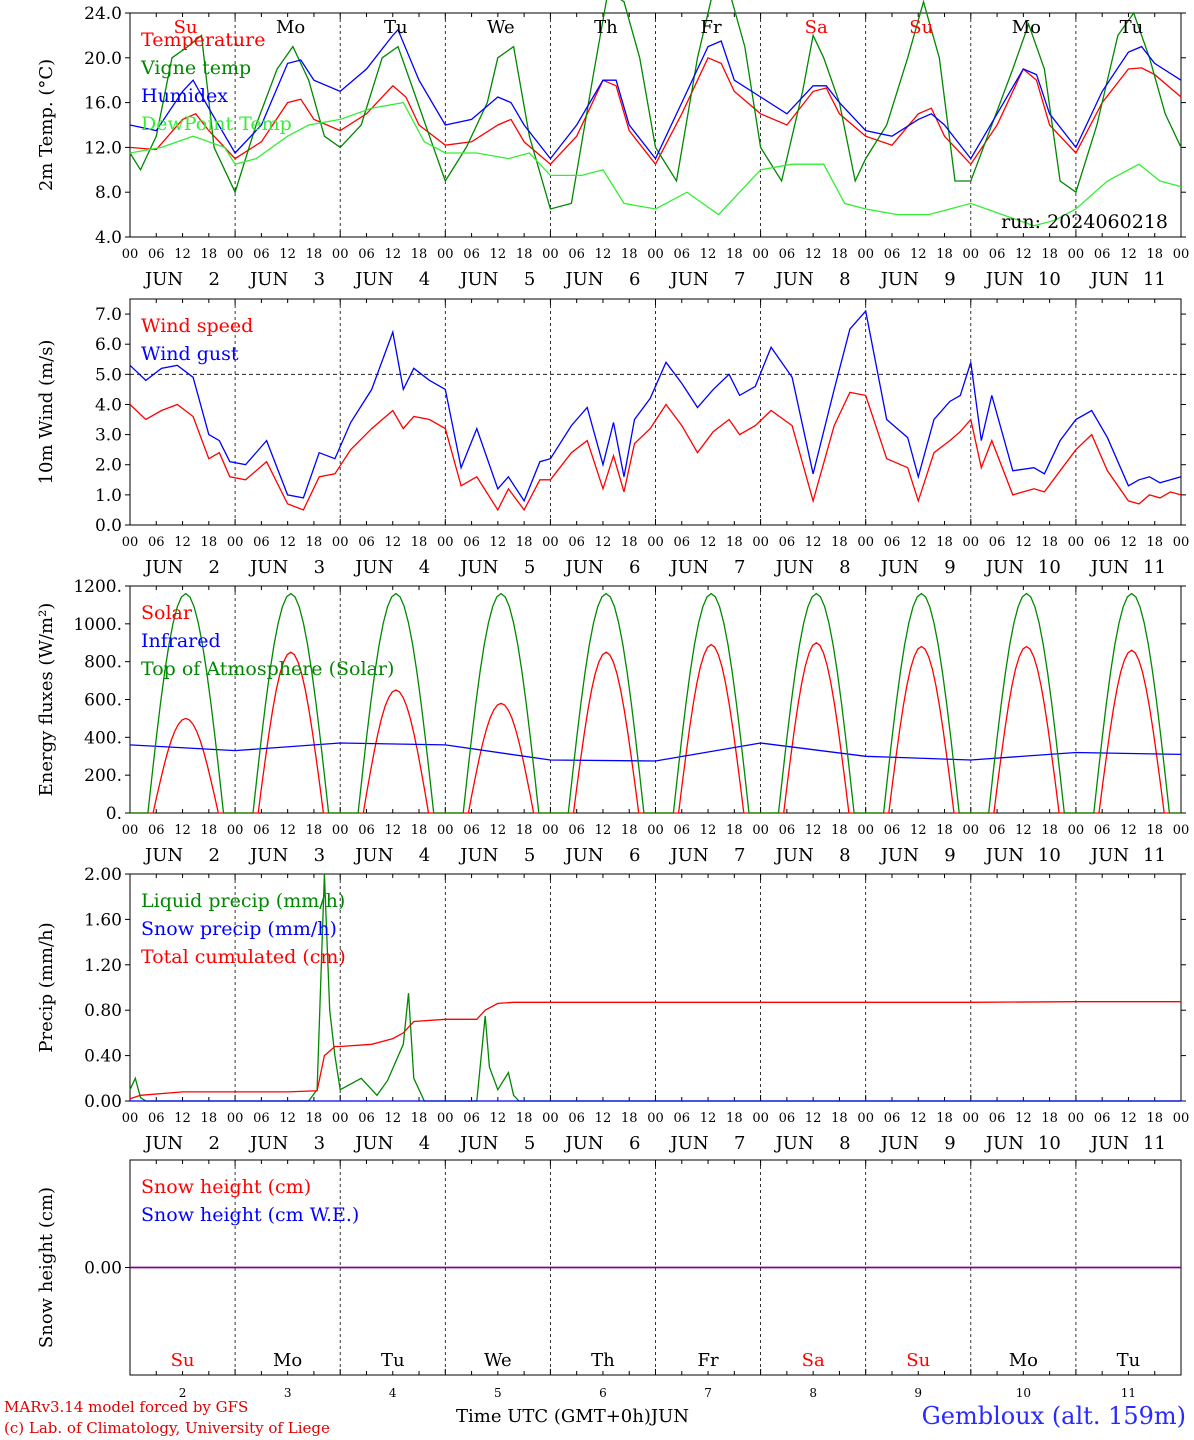 The height and width of the screenshot is (1440, 1194). I want to click on series-line-vigne-temp, so click(655, 105).